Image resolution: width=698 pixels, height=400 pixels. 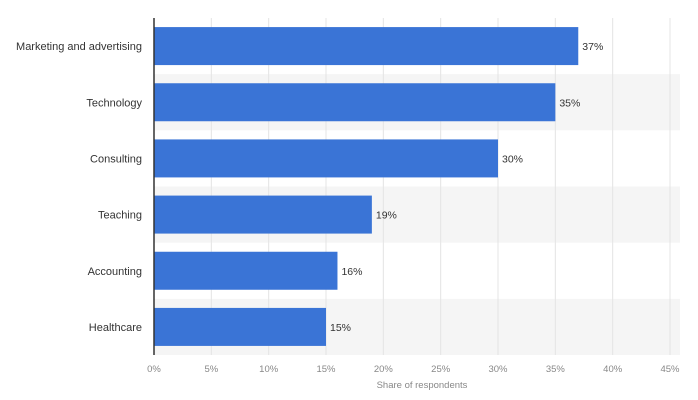 I want to click on value-label: 30%, so click(x=512, y=159).